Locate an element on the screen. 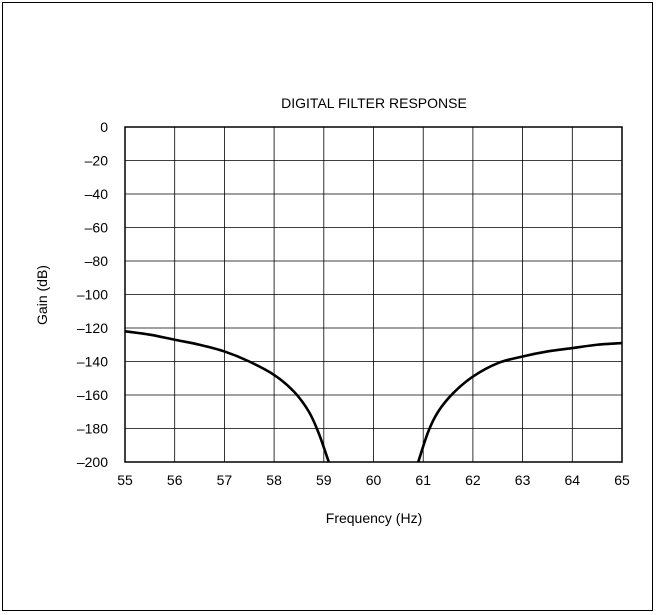  x-axis-label: Frequency (Hz) is located at coordinates (374, 518).